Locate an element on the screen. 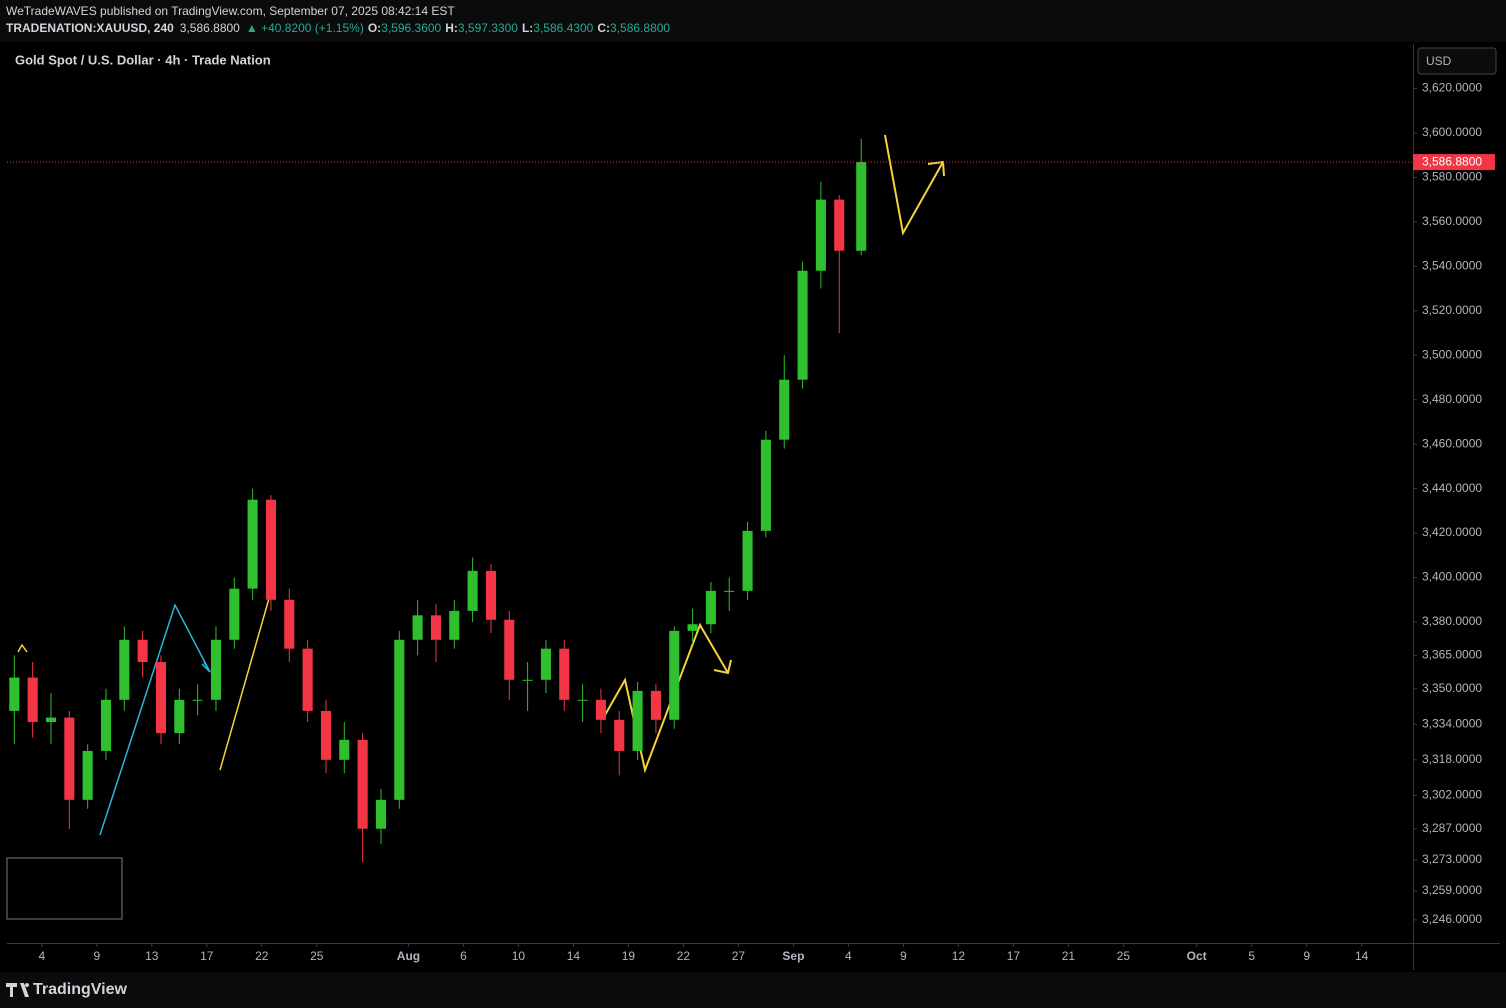 The height and width of the screenshot is (1008, 1506). y-tick-label: 3,365.0000 is located at coordinates (1452, 655).